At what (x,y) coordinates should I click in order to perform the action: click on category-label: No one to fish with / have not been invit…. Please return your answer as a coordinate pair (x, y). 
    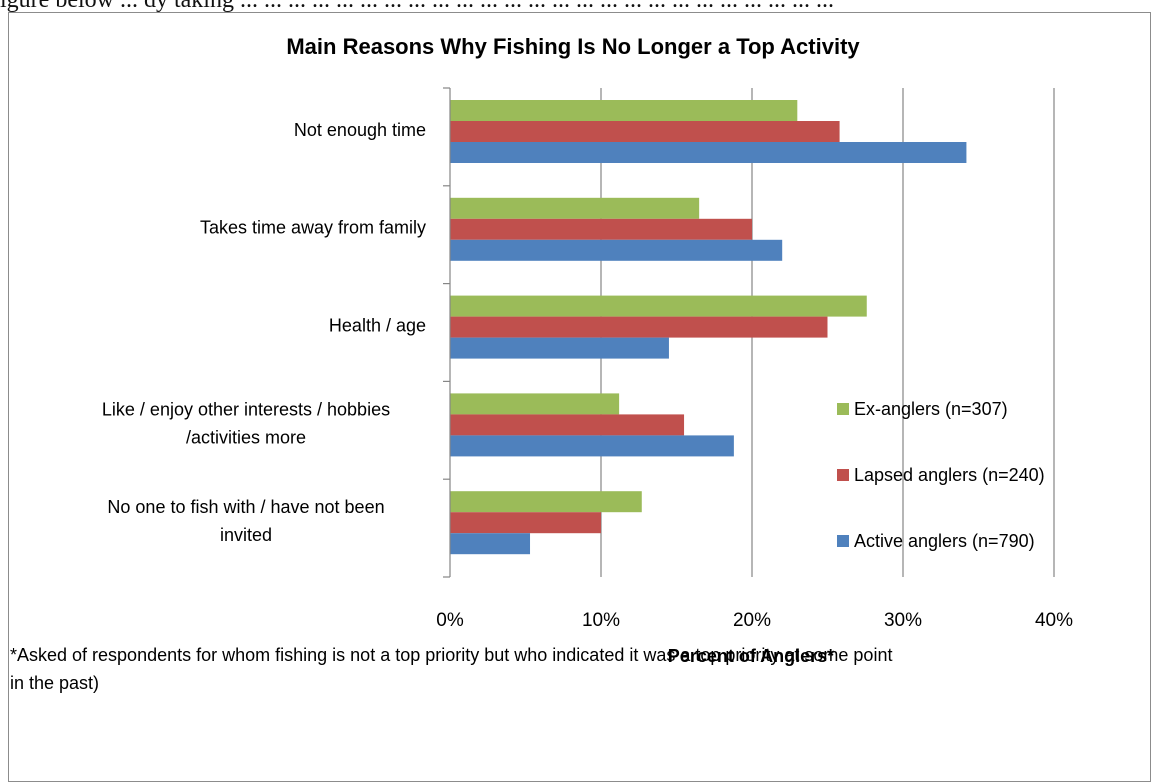
    Looking at the image, I should click on (245, 521).